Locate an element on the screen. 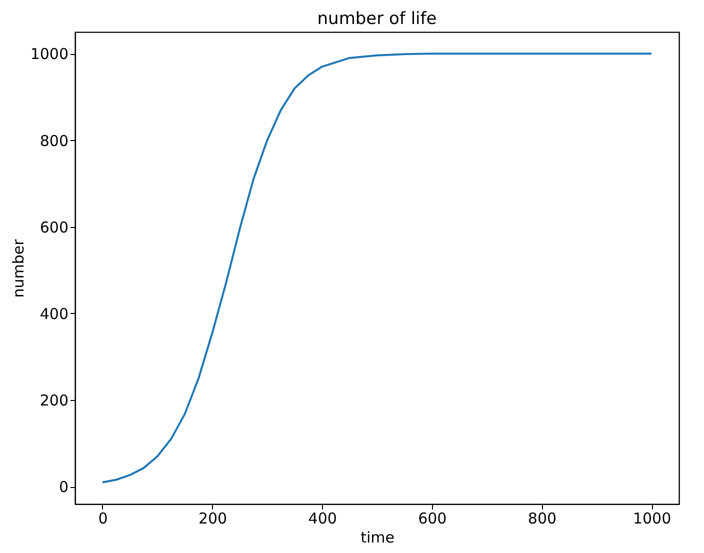  y-tick-label: 1000 is located at coordinates (49, 54).